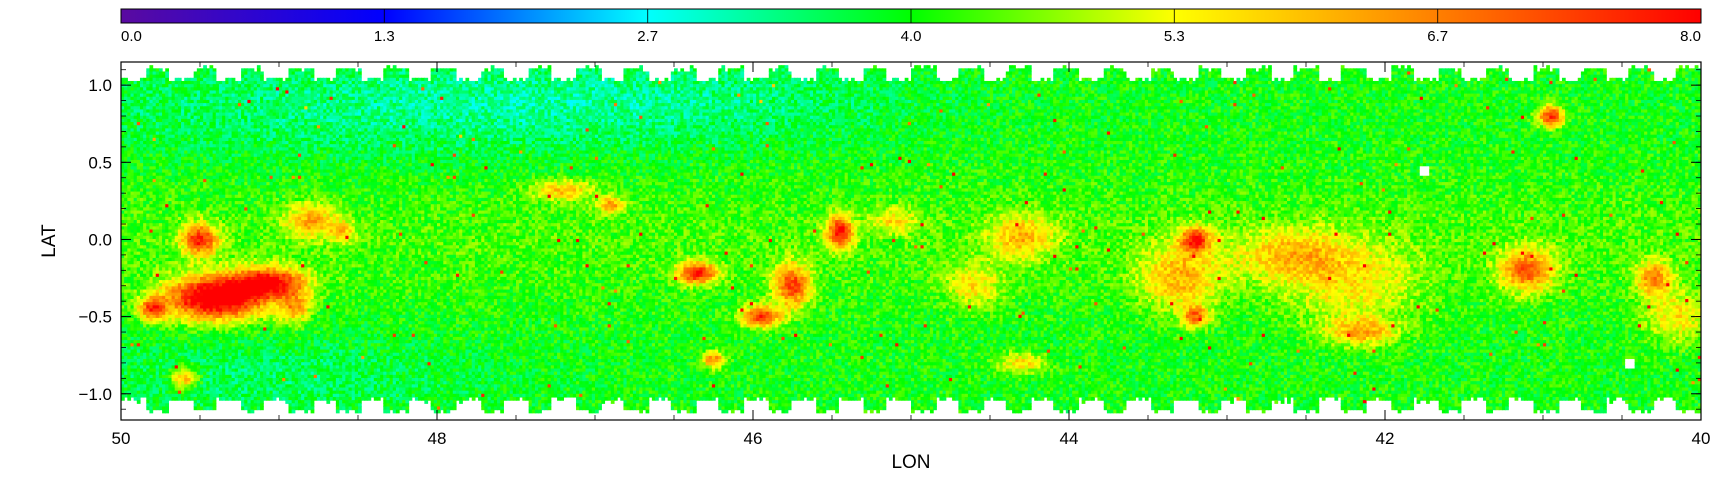  What do you see at coordinates (131, 36) in the screenshot?
I see `colorbar-tick-label: 0.0` at bounding box center [131, 36].